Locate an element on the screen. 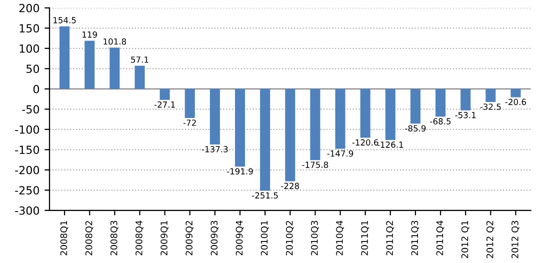 The image size is (550, 263). x-tick-label: 2009Q2 is located at coordinates (190, 238).